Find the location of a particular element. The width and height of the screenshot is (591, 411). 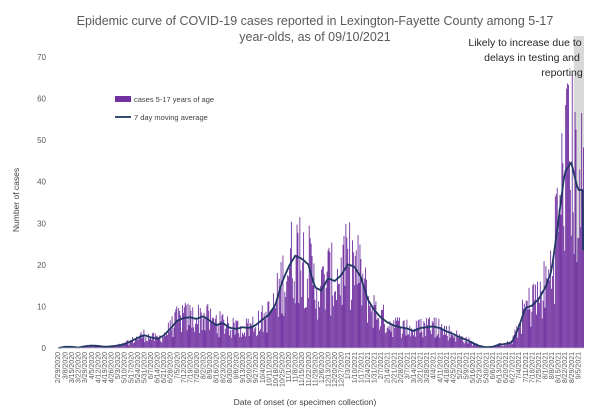

x-tick-label: 12/13/2020 is located at coordinates (329, 369).